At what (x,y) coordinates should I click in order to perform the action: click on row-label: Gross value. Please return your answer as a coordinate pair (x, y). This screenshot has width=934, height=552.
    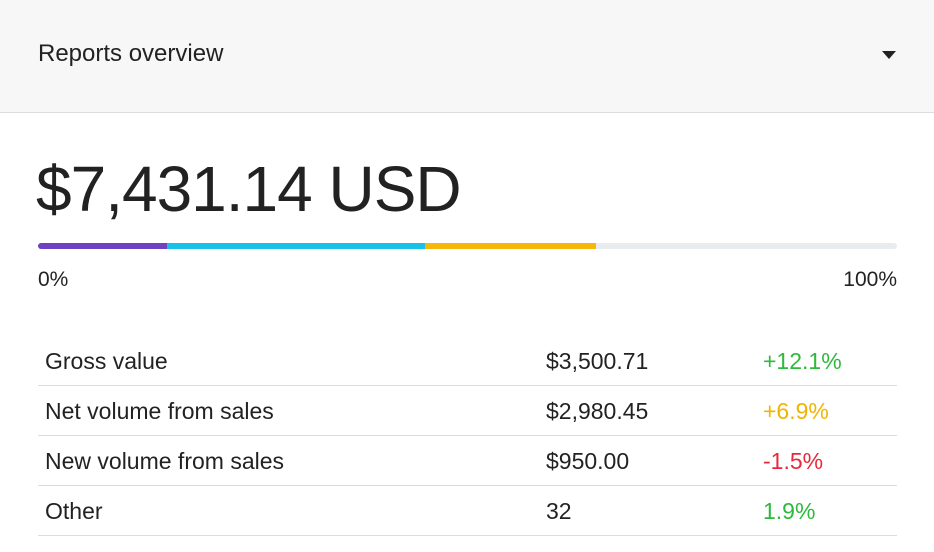
    Looking at the image, I should click on (106, 361).